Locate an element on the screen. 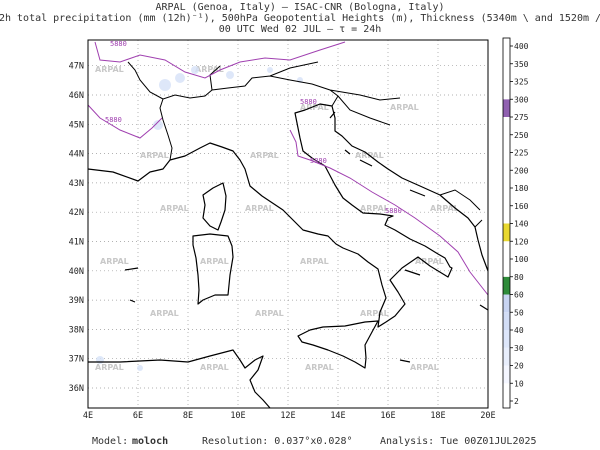  lat-label: 38N is located at coordinates (76, 330).